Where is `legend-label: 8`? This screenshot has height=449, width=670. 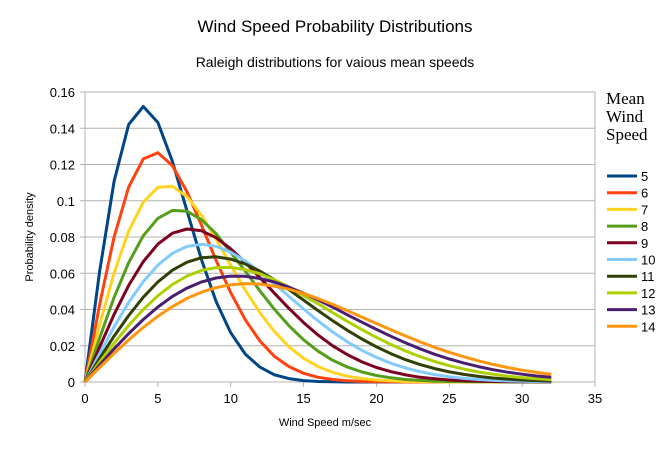
legend-label: 8 is located at coordinates (644, 226).